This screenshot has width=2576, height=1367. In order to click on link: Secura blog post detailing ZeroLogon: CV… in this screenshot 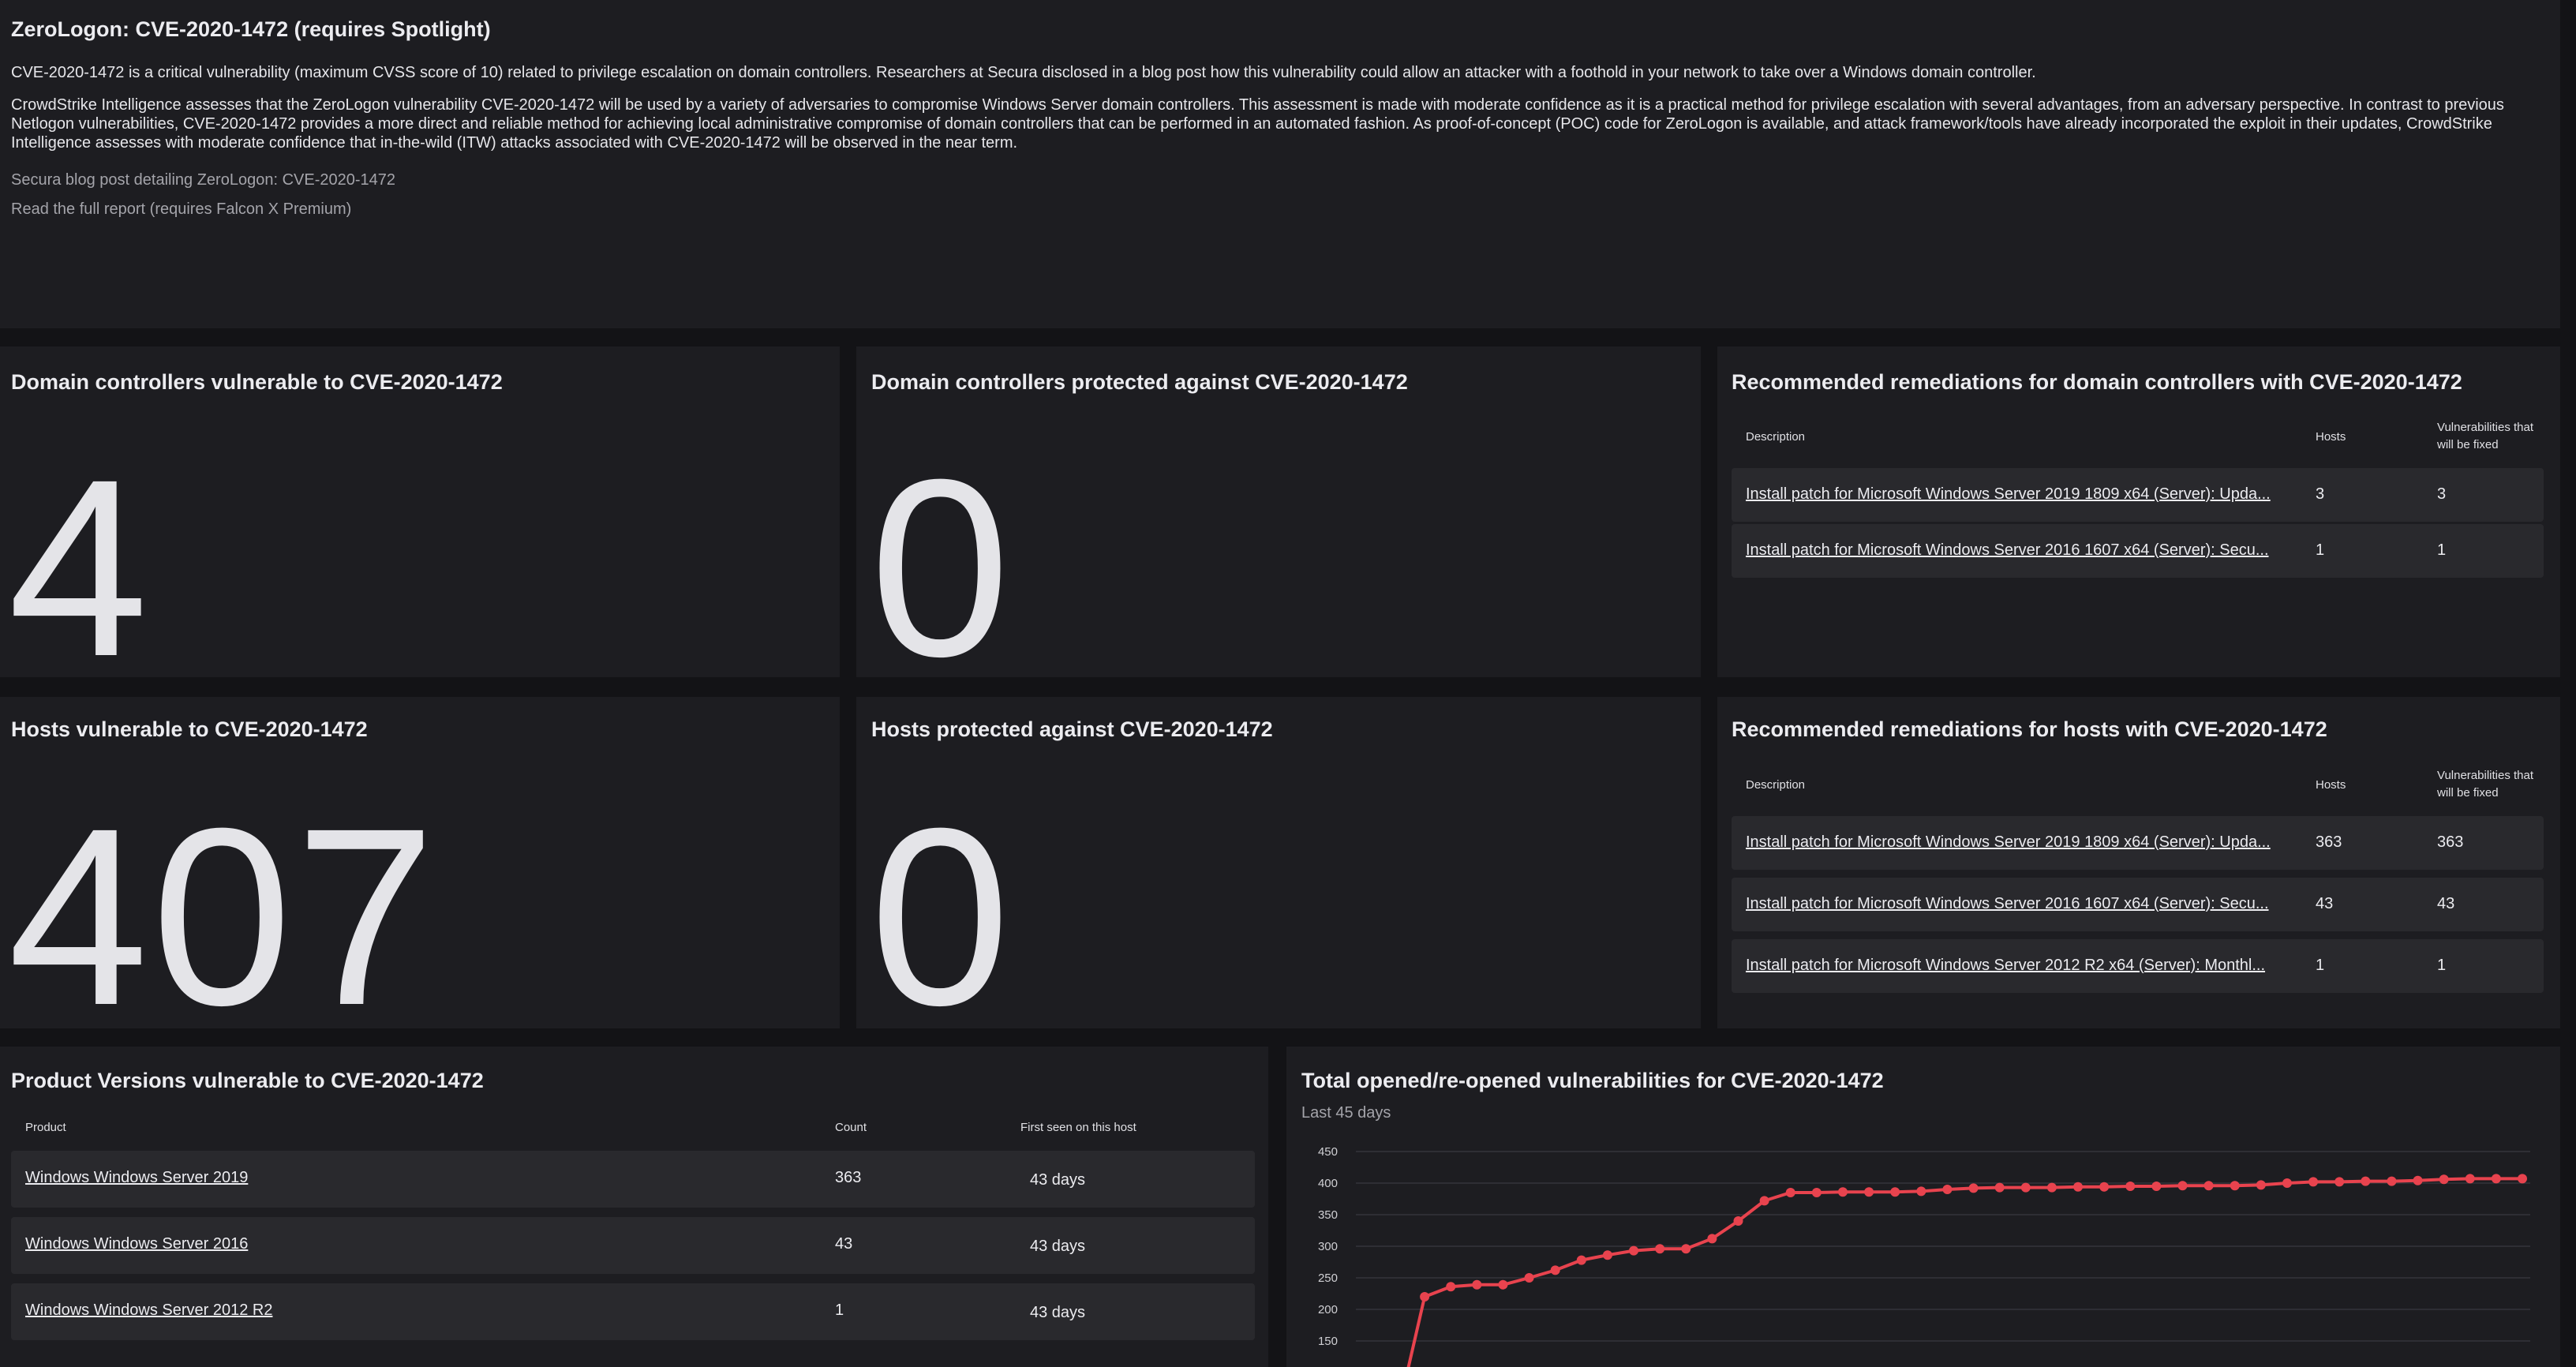, I will do `click(203, 180)`.